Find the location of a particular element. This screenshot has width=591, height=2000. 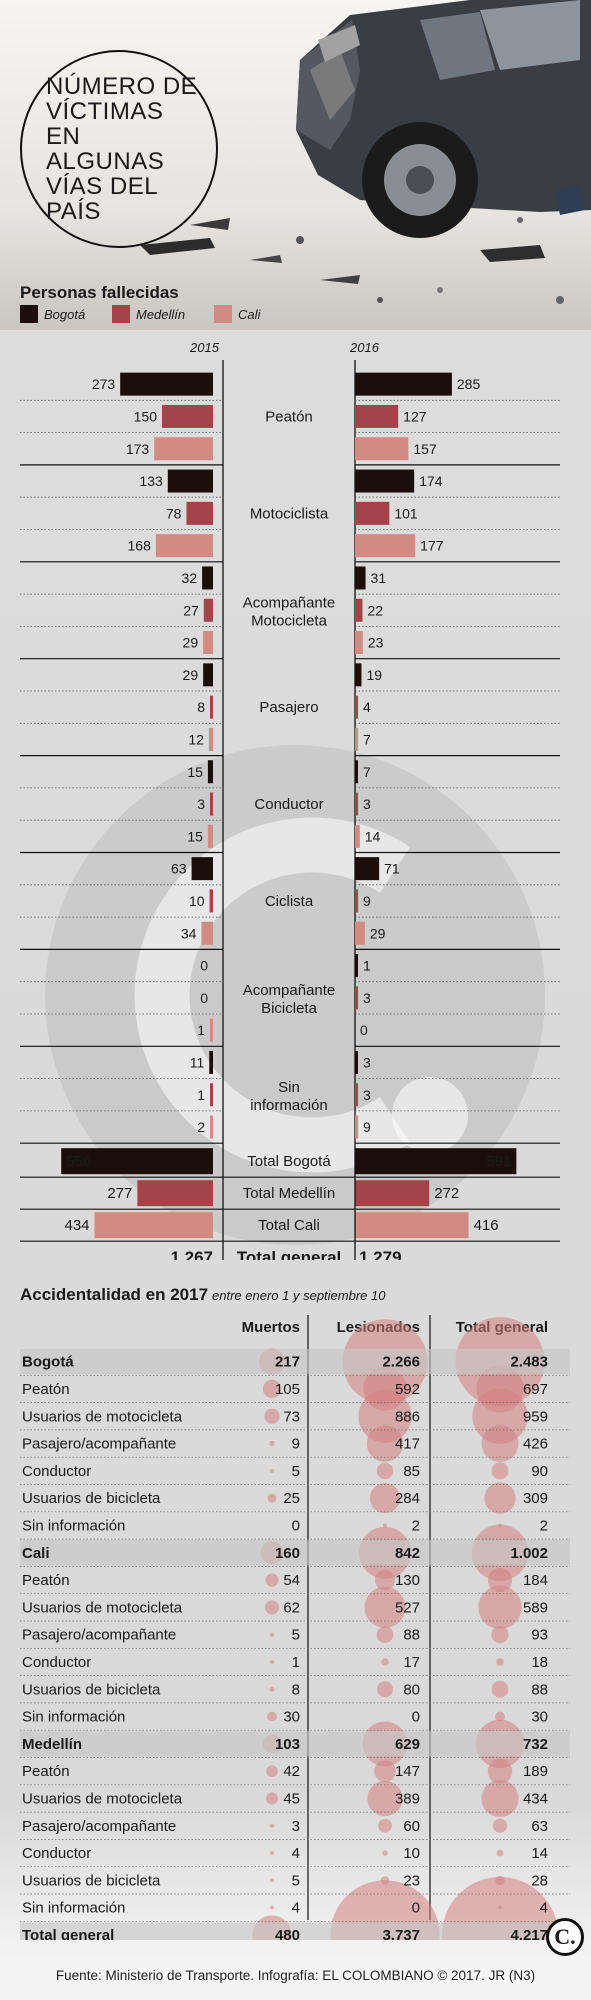

value-label-2015: 32 is located at coordinates (190, 578).